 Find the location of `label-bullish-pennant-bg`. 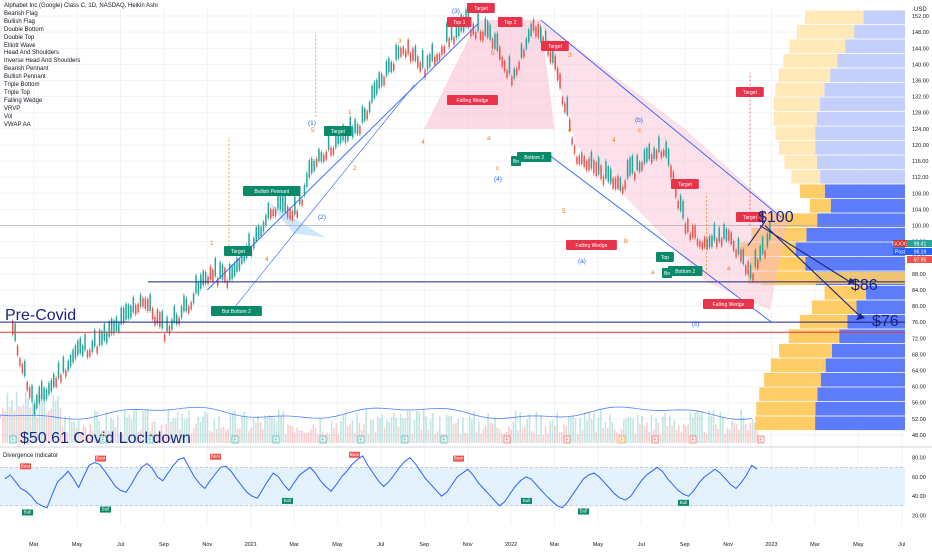

label-bullish-pennant-bg is located at coordinates (272, 191).